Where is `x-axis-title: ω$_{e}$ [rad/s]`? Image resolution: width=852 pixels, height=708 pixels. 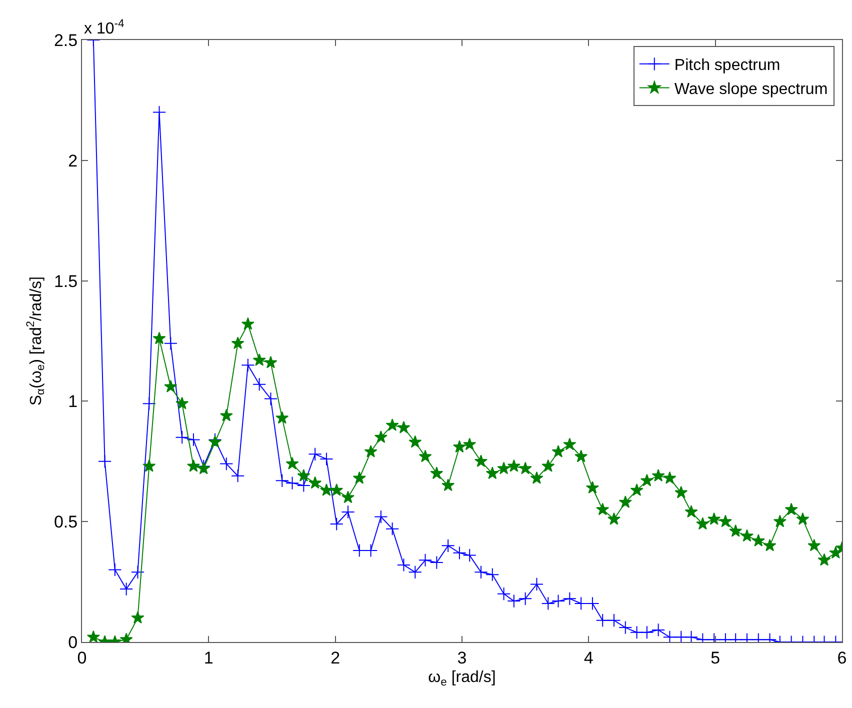
x-axis-title: ω$_{e}$ [rad/s] is located at coordinates (462, 678).